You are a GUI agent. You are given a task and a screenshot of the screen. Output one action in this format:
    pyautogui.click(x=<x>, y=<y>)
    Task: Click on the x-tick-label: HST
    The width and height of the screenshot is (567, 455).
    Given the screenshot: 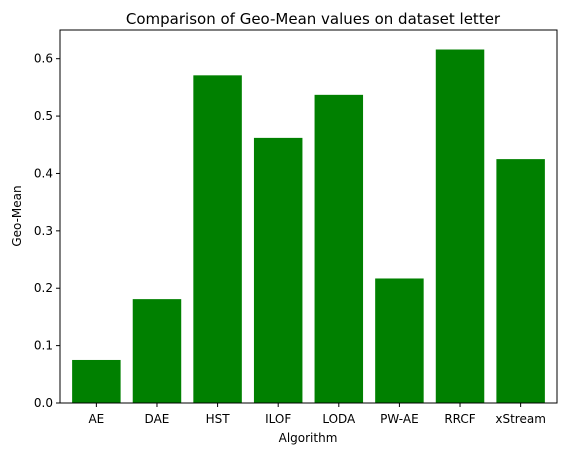 What is the action you would take?
    pyautogui.click(x=218, y=419)
    